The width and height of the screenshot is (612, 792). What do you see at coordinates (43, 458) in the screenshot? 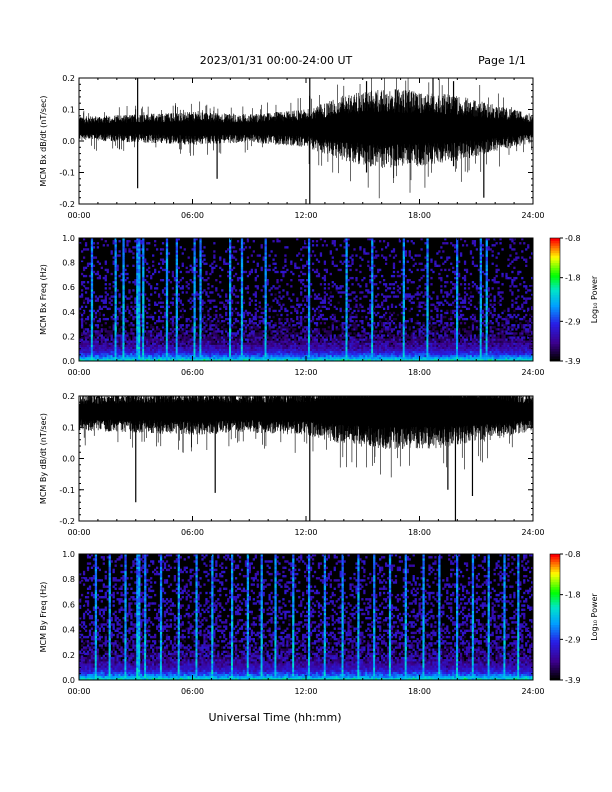
I see `y-axis-label: MCM By dB/dt (nT/sec)` at bounding box center [43, 458].